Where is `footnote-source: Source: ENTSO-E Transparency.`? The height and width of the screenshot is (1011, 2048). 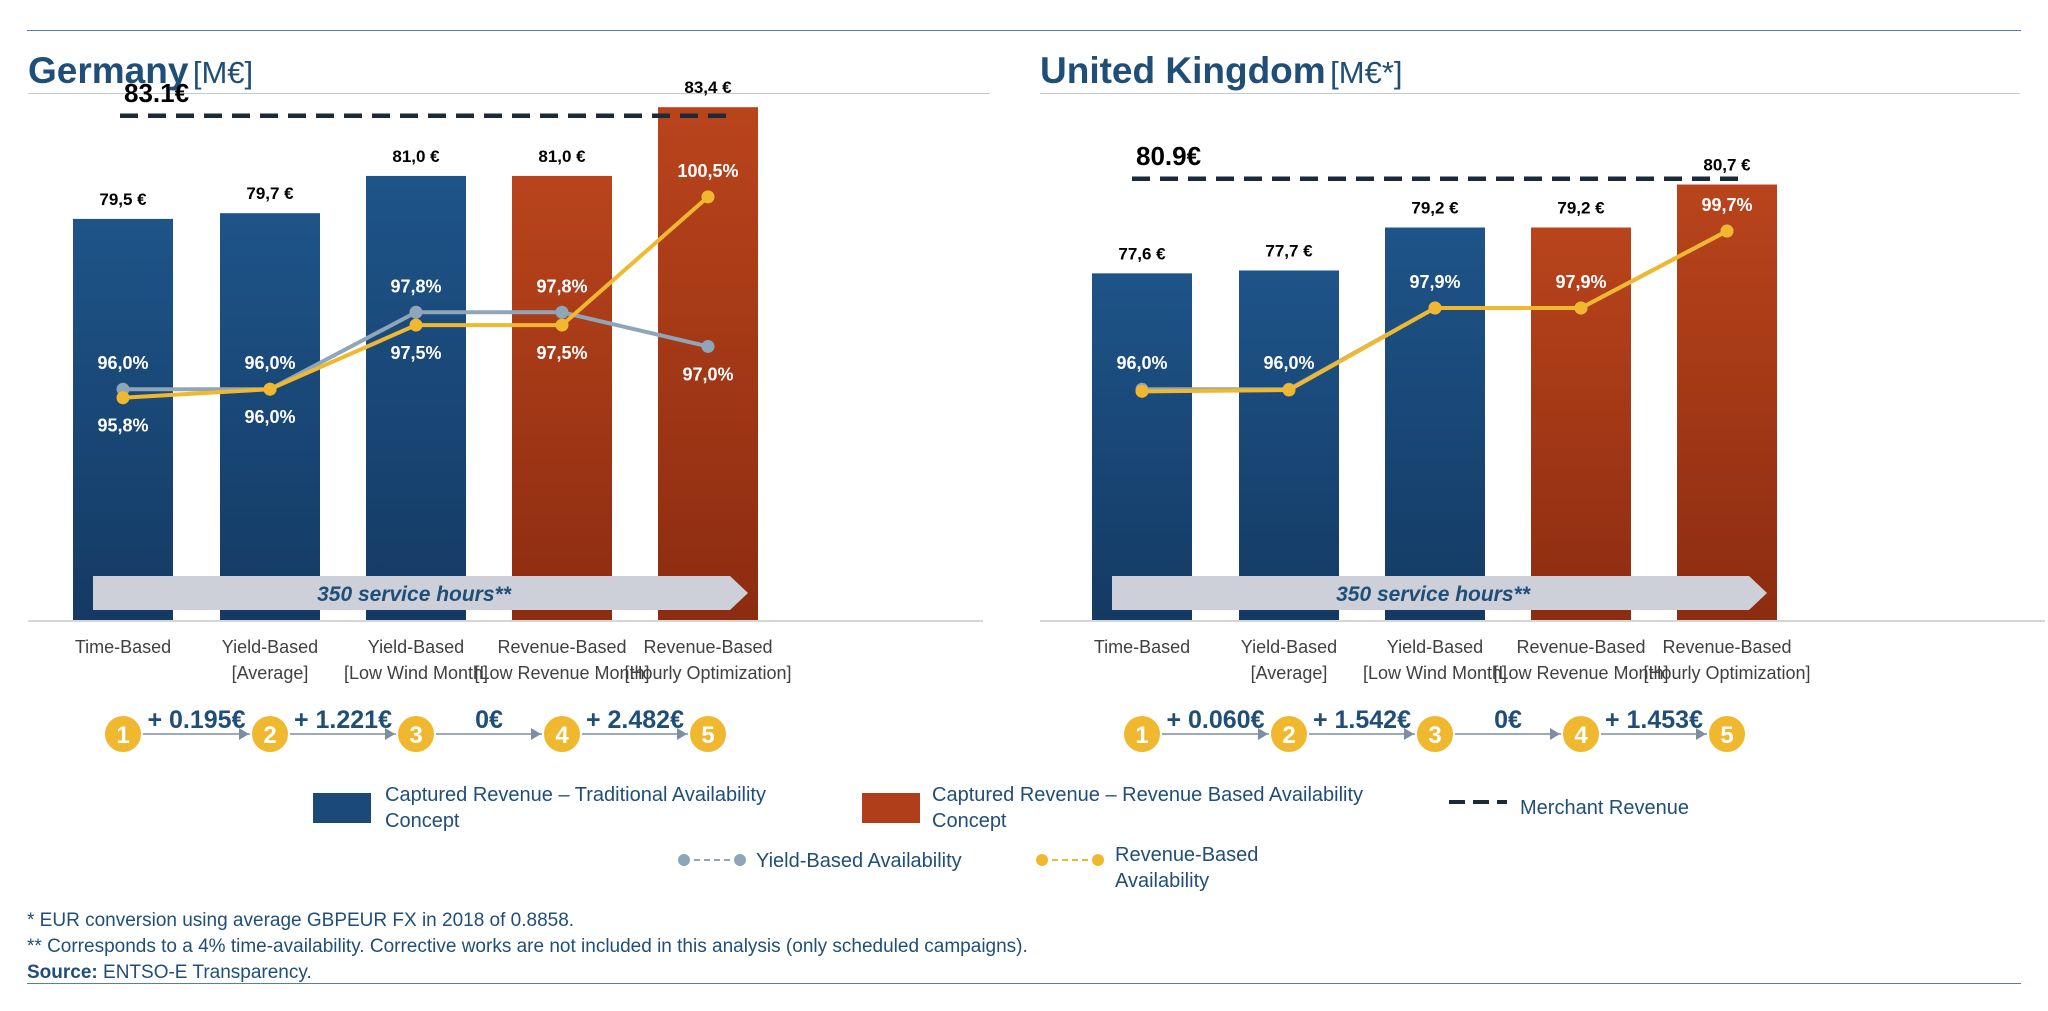 footnote-source: Source: ENTSO-E Transparency. is located at coordinates (527, 973).